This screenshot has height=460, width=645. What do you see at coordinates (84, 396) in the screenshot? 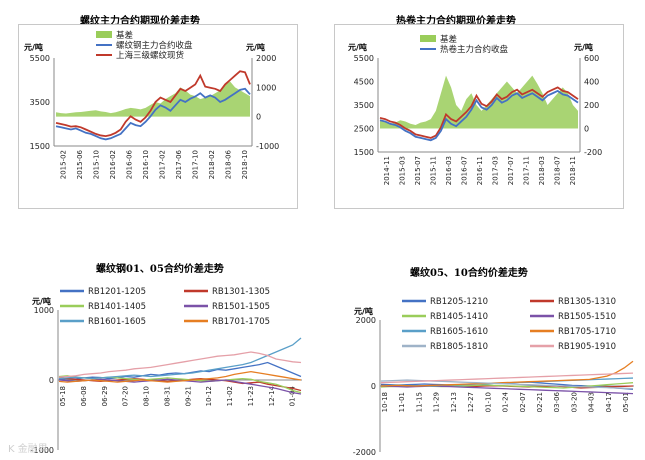
I see `x-tick-label: 06-08` at bounding box center [84, 396].